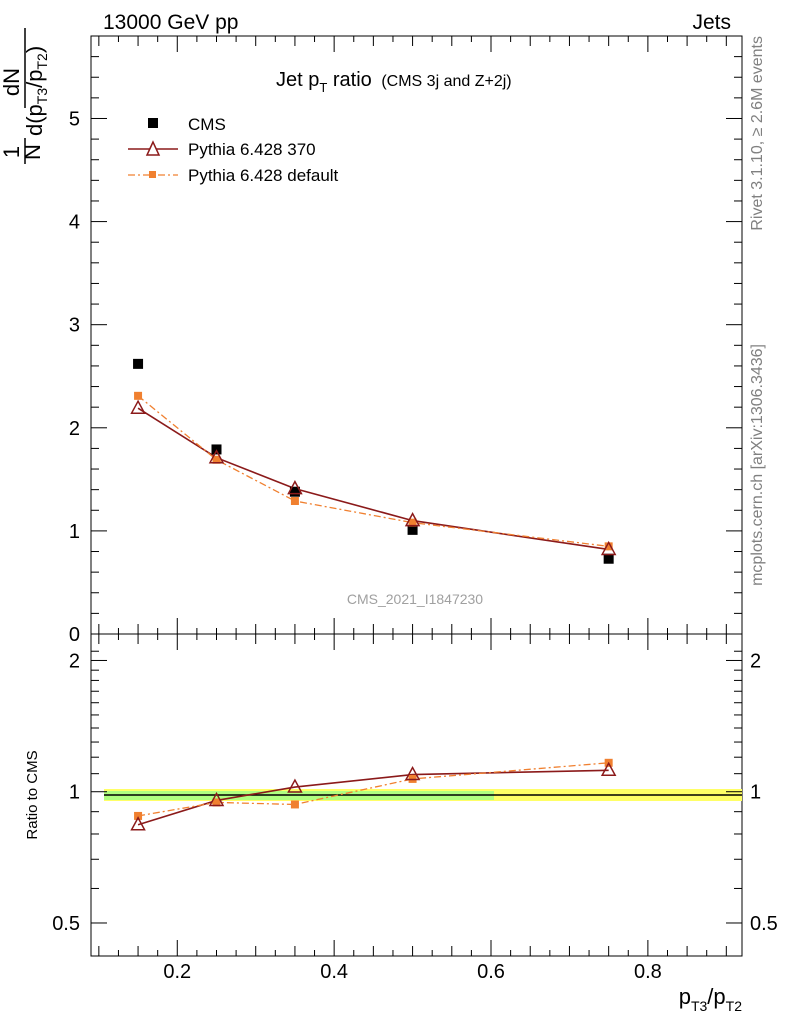 The width and height of the screenshot is (786, 1029). I want to click on ylabel-slash: /p, so click(34, 79).